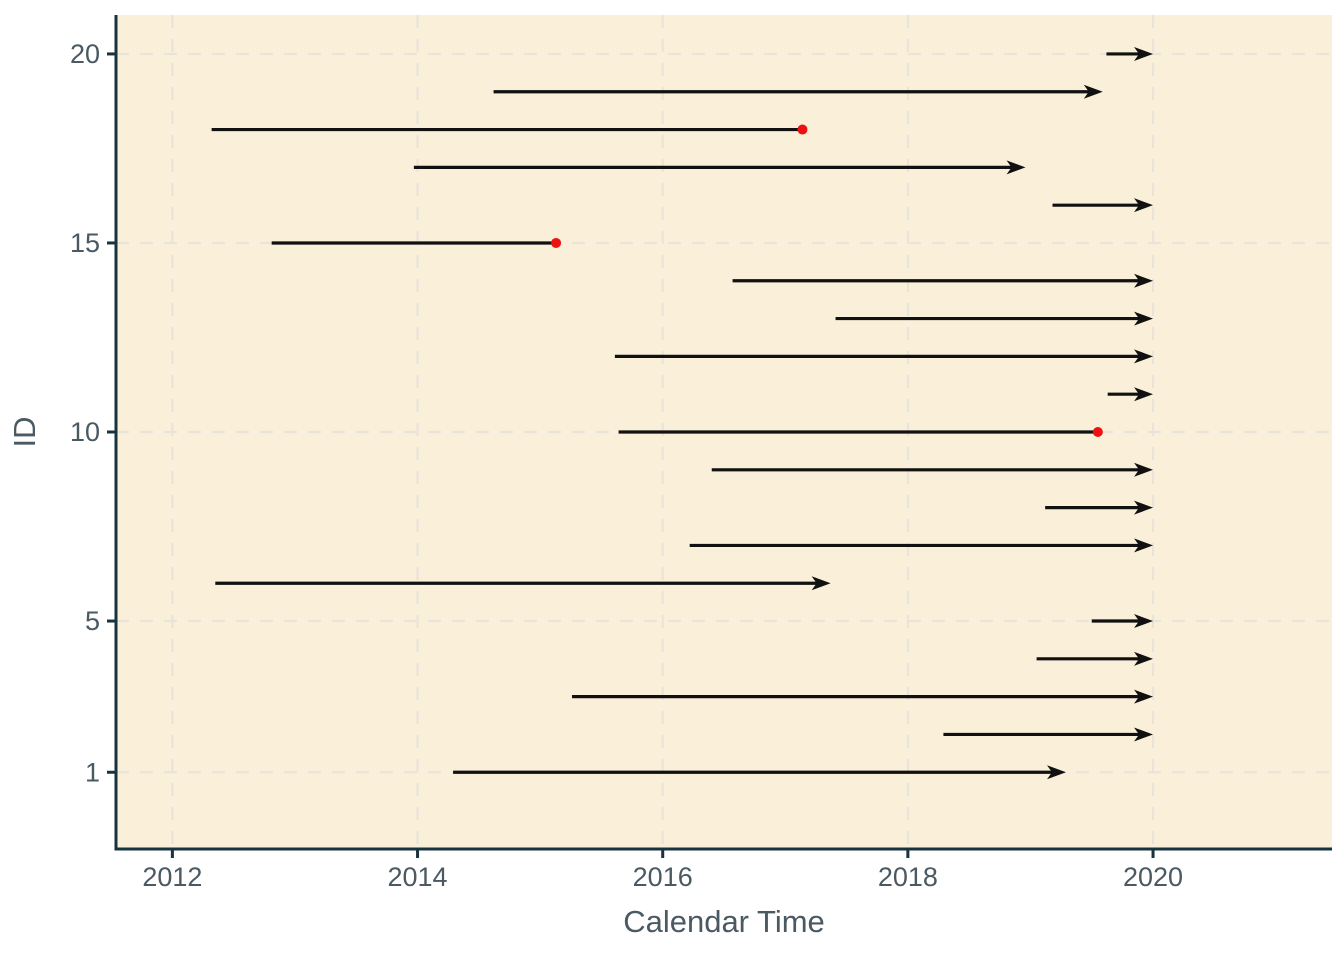  Describe the element at coordinates (908, 877) in the screenshot. I see `x-tick-label: 2018` at that location.